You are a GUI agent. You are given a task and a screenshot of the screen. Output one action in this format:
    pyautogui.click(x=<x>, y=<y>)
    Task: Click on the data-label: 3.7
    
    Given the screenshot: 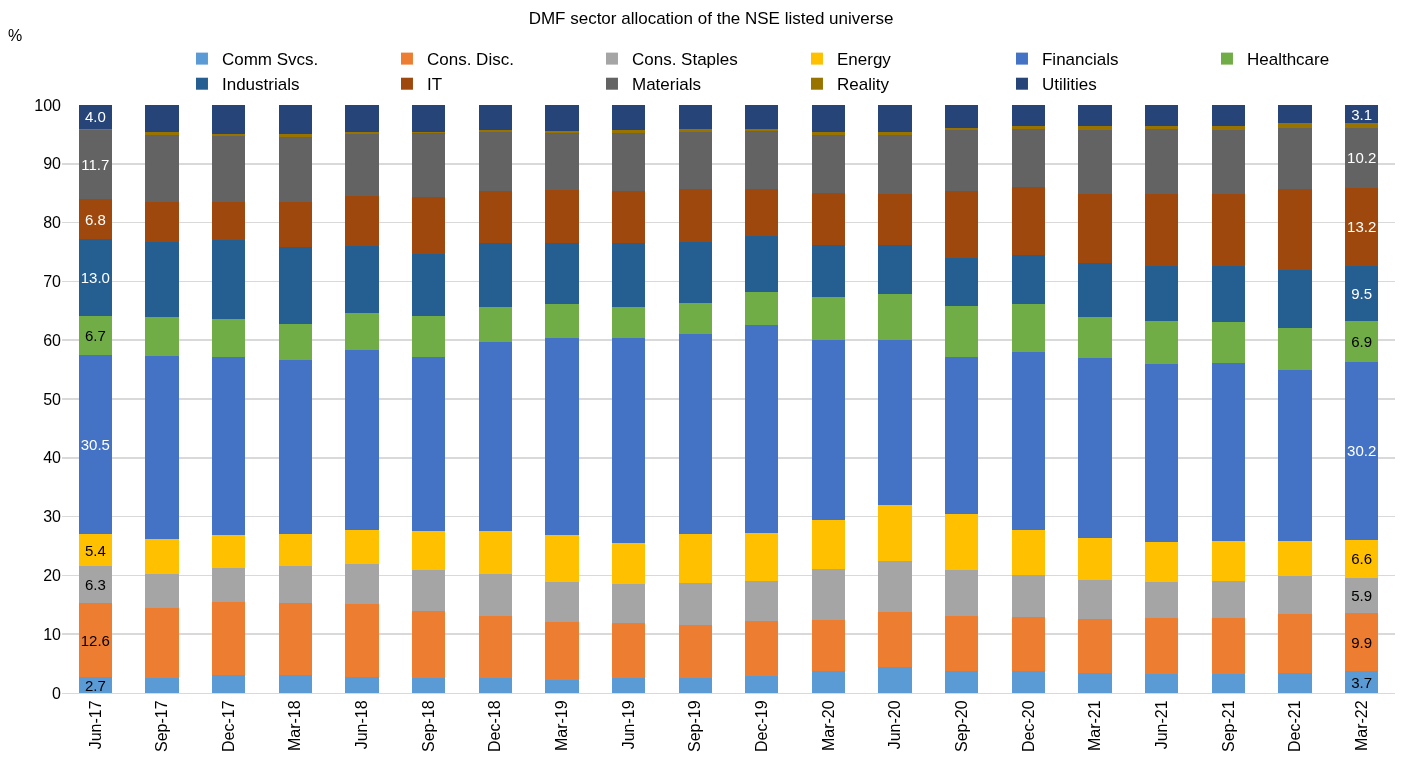 What is the action you would take?
    pyautogui.click(x=1362, y=682)
    